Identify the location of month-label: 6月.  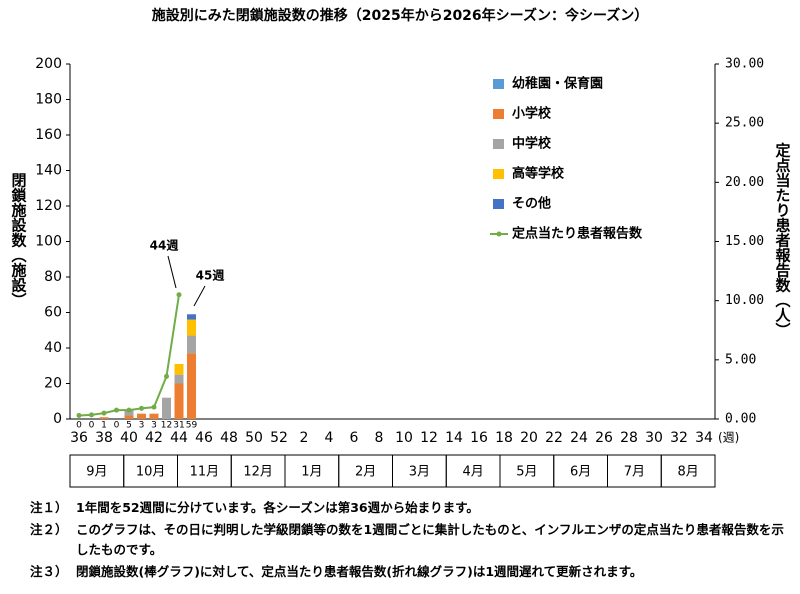
(580, 472).